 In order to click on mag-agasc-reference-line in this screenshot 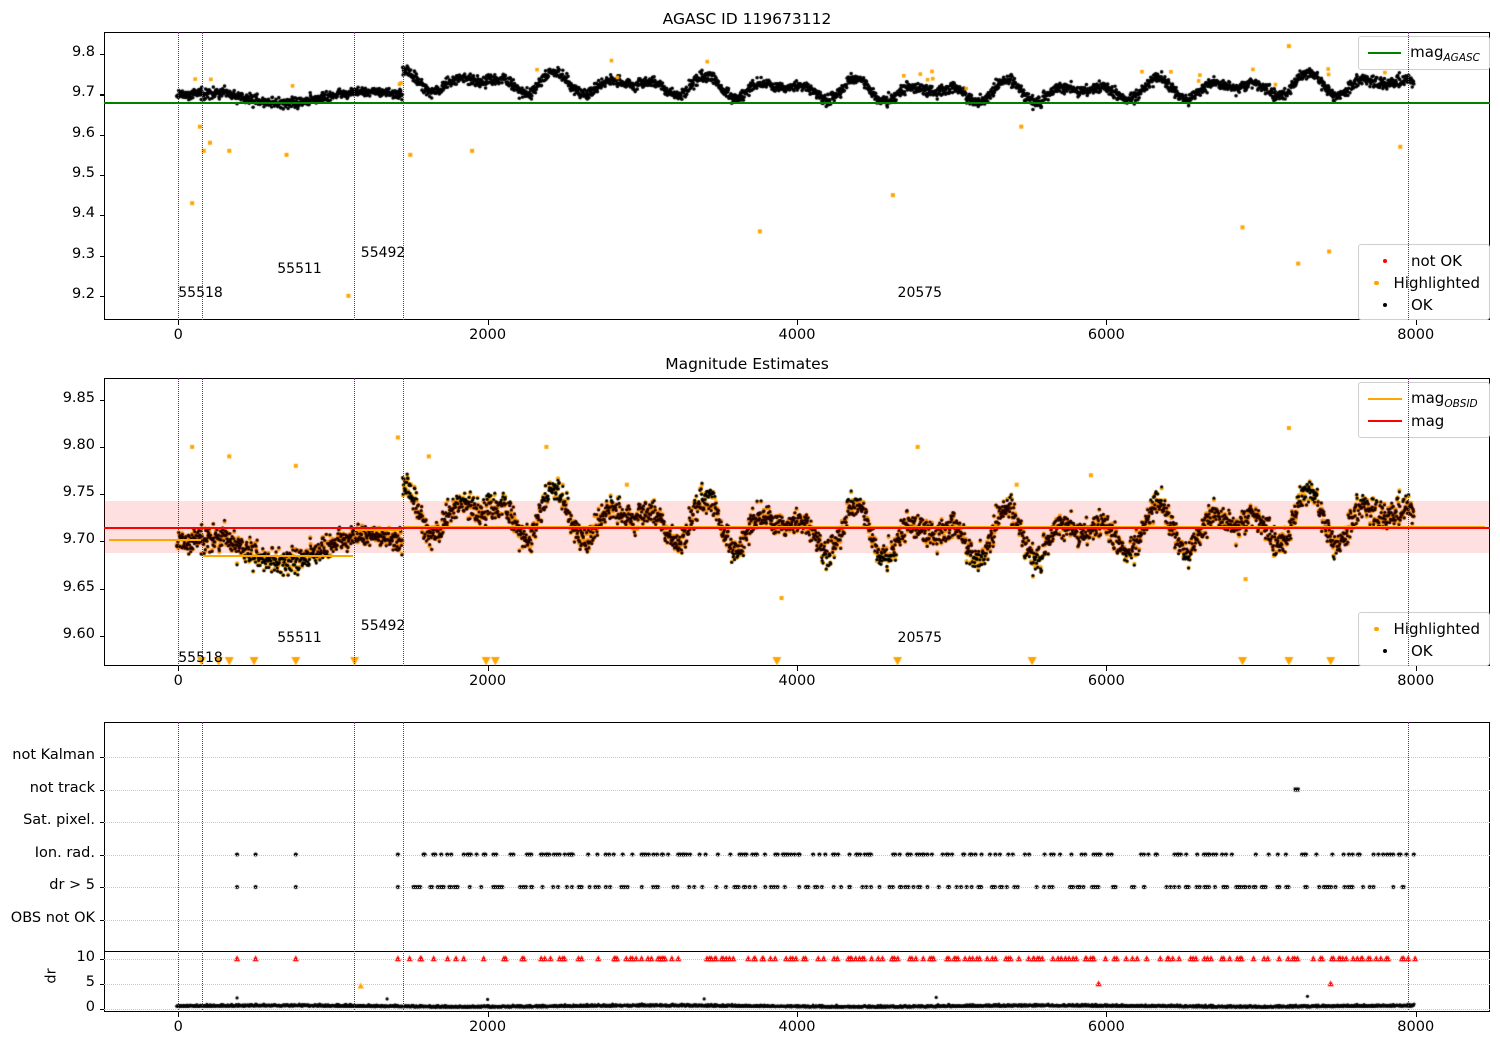, I will do `click(797, 103)`.